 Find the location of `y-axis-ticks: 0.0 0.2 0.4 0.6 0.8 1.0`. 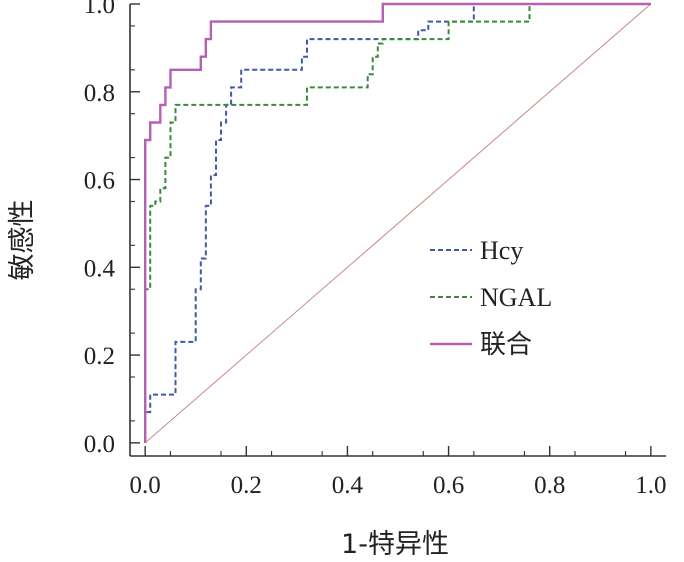

y-axis-ticks: 0.0 0.2 0.4 0.6 0.8 1.0 is located at coordinates (112, 229).